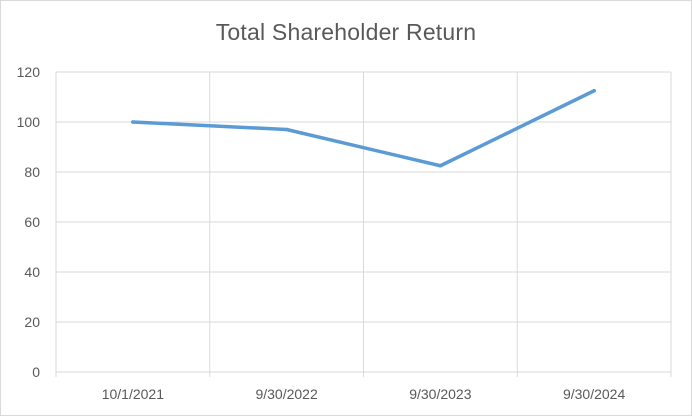 This screenshot has height=416, width=692. Describe the element at coordinates (286, 394) in the screenshot. I see `x-tick-label: 9/30/2022` at that location.